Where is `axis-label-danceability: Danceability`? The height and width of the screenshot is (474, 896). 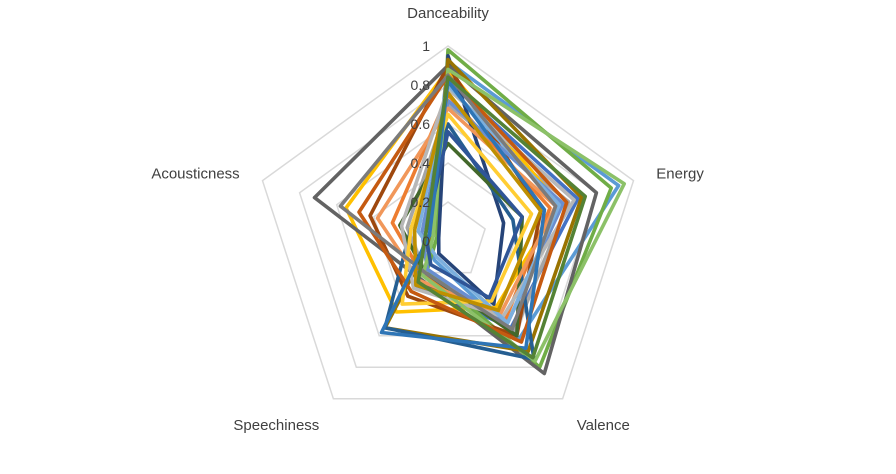 axis-label-danceability: Danceability is located at coordinates (448, 13).